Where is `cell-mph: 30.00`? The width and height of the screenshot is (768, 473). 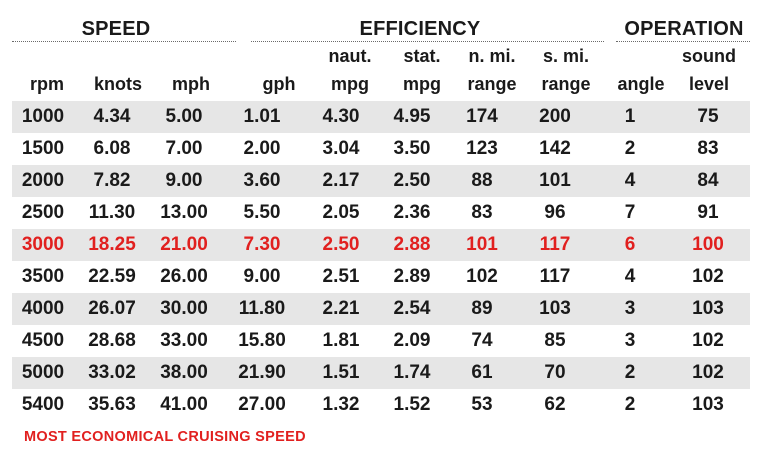 cell-mph: 30.00 is located at coordinates (184, 309).